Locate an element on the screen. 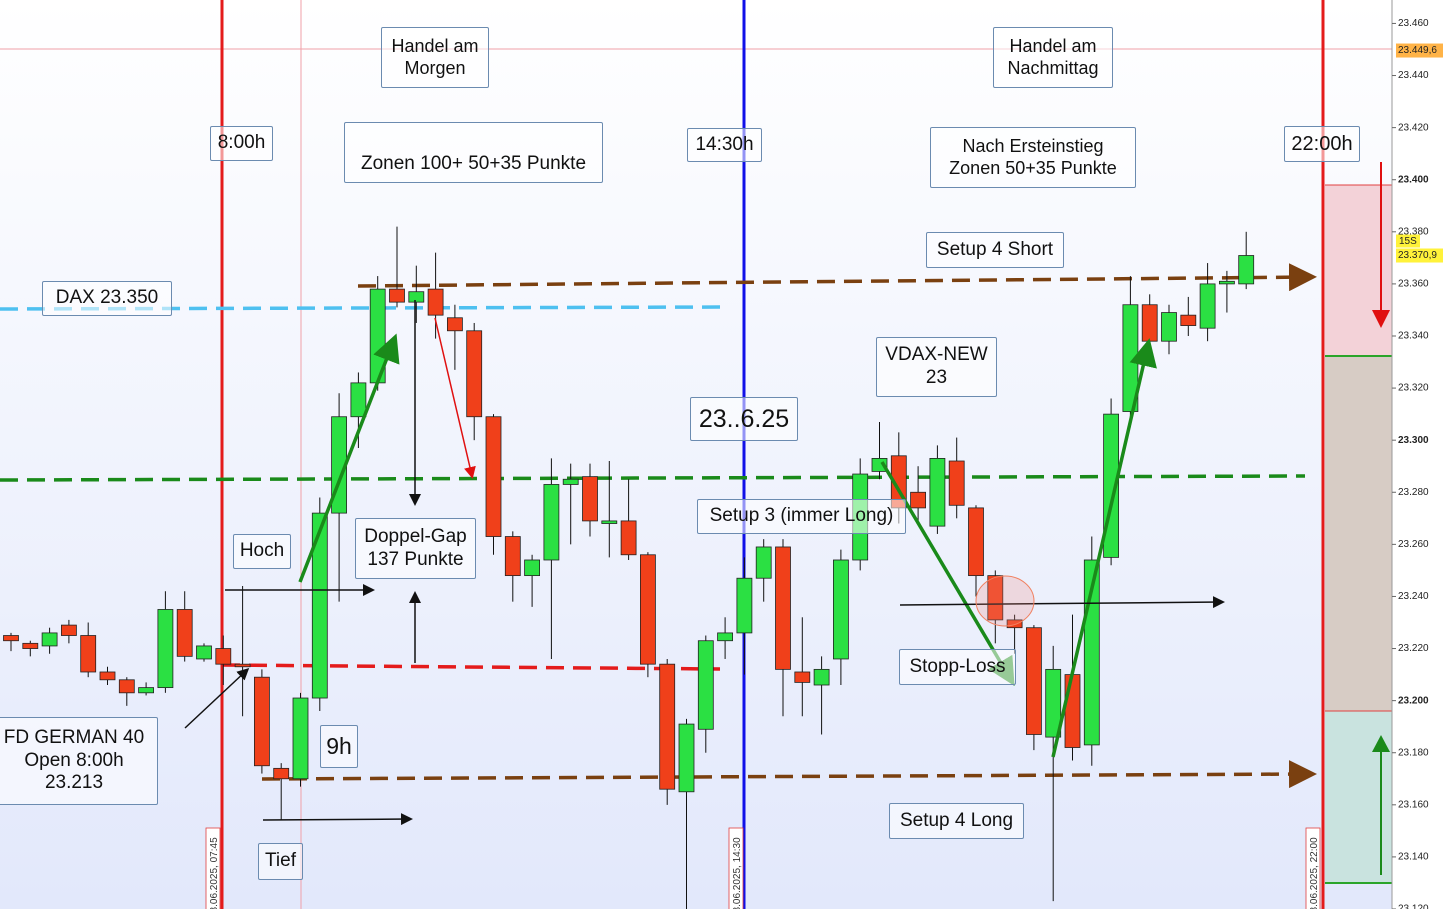 This screenshot has width=1444, height=909. annotation-box: 22:00h is located at coordinates (1322, 144).